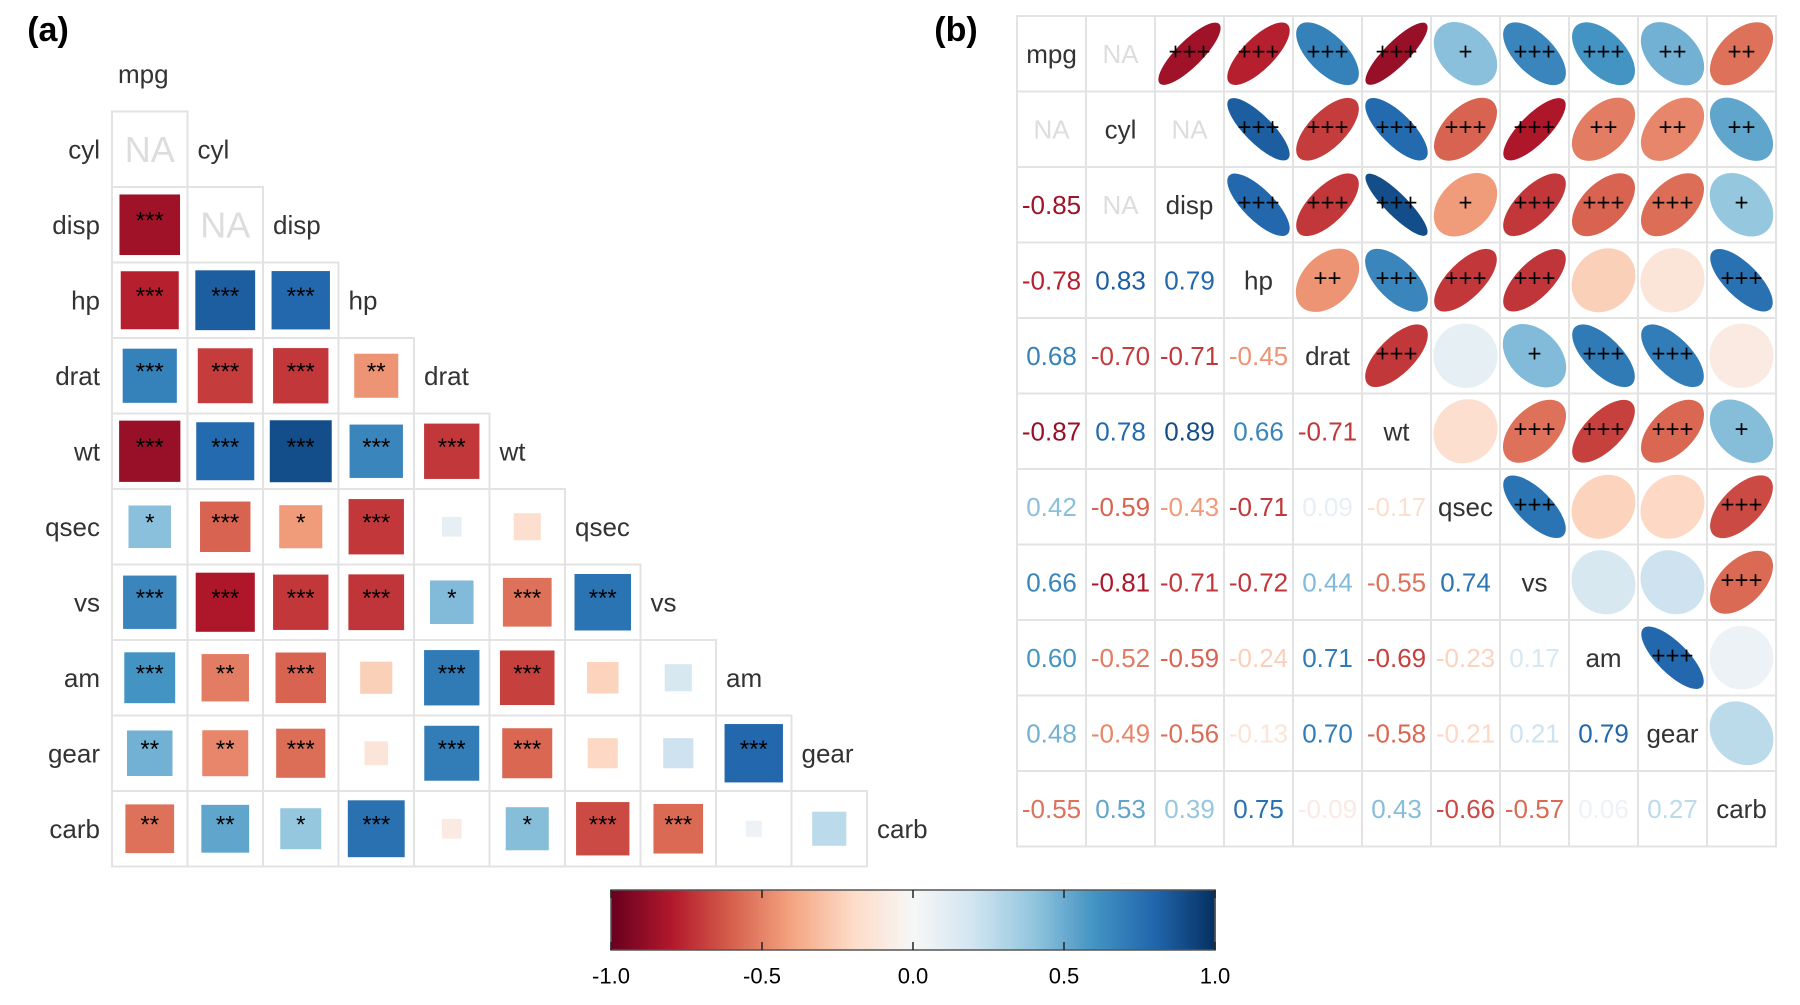 The image size is (1800, 1005). I want to click on corr-number-b: -0.81, so click(1120, 582).